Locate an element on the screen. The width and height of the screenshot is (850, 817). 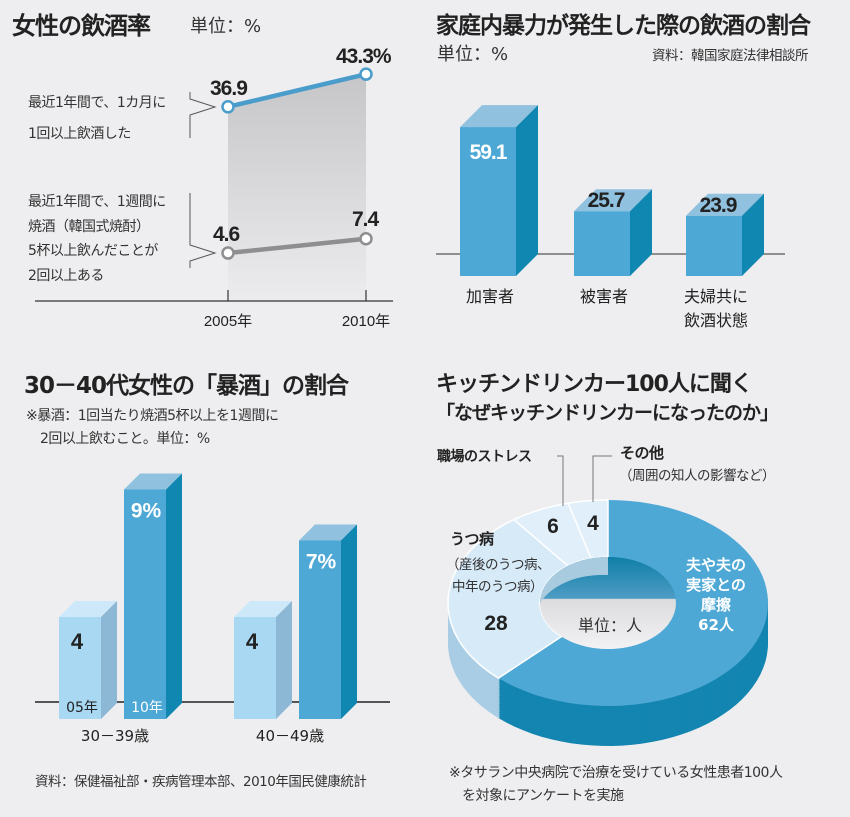
x-tick-label: 2005年 is located at coordinates (228, 321).